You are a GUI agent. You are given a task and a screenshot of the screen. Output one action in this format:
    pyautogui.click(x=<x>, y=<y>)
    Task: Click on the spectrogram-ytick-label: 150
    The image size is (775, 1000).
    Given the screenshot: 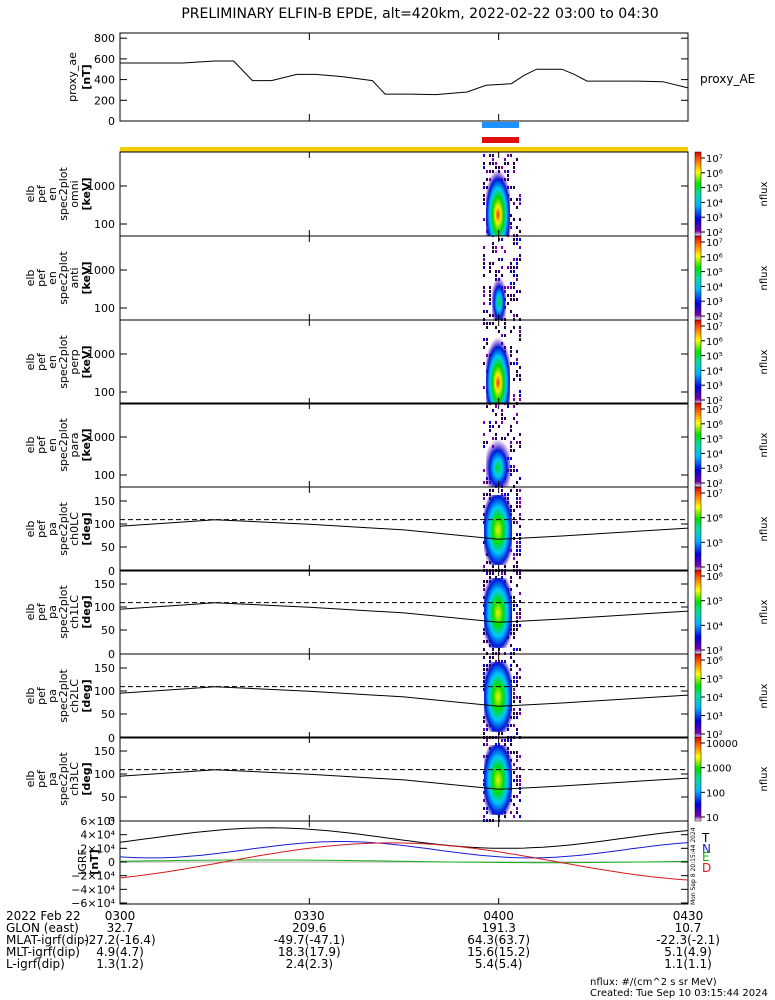 What is the action you would take?
    pyautogui.click(x=104, y=584)
    